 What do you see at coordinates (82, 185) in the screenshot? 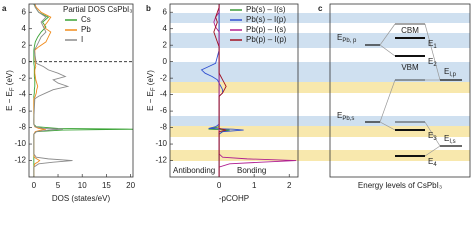
I see `x-tick-label: 10` at bounding box center [82, 185].